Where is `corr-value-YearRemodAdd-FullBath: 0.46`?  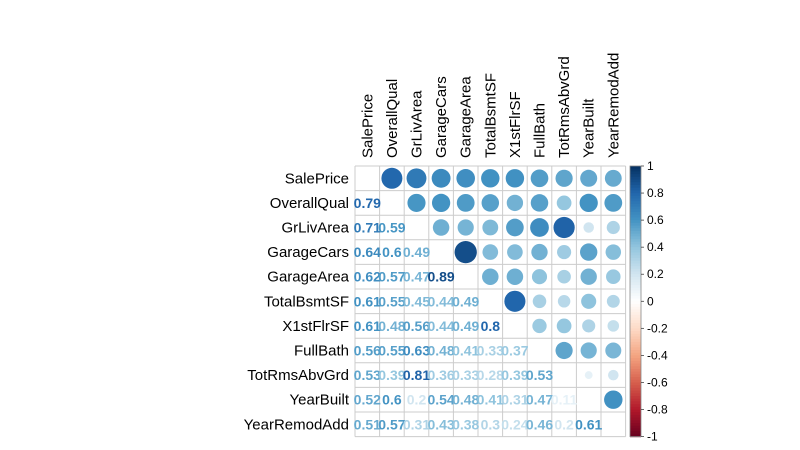
corr-value-YearRemodAdd-FullBath: 0.46 is located at coordinates (539, 424).